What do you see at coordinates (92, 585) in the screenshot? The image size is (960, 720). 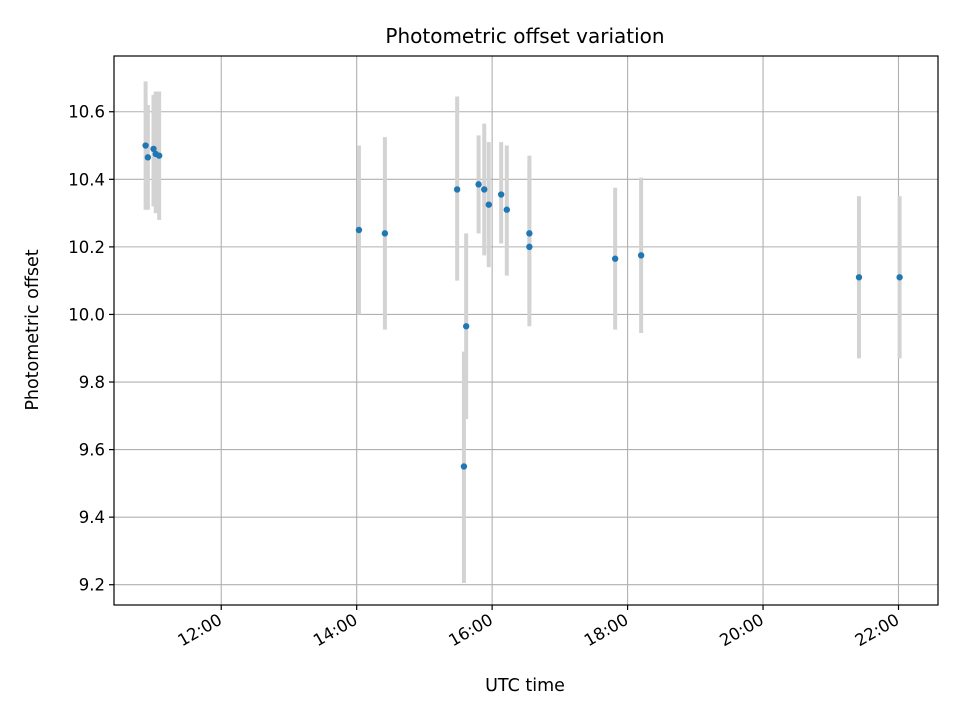 I see `y-tick-label: 9.2` at bounding box center [92, 585].